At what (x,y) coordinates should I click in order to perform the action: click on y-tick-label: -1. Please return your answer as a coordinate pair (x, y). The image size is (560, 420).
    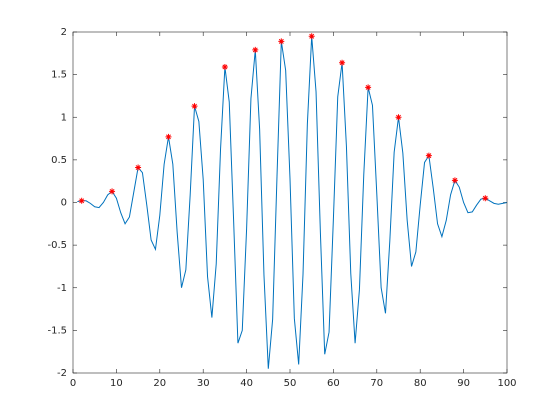
    Looking at the image, I should click on (62, 288).